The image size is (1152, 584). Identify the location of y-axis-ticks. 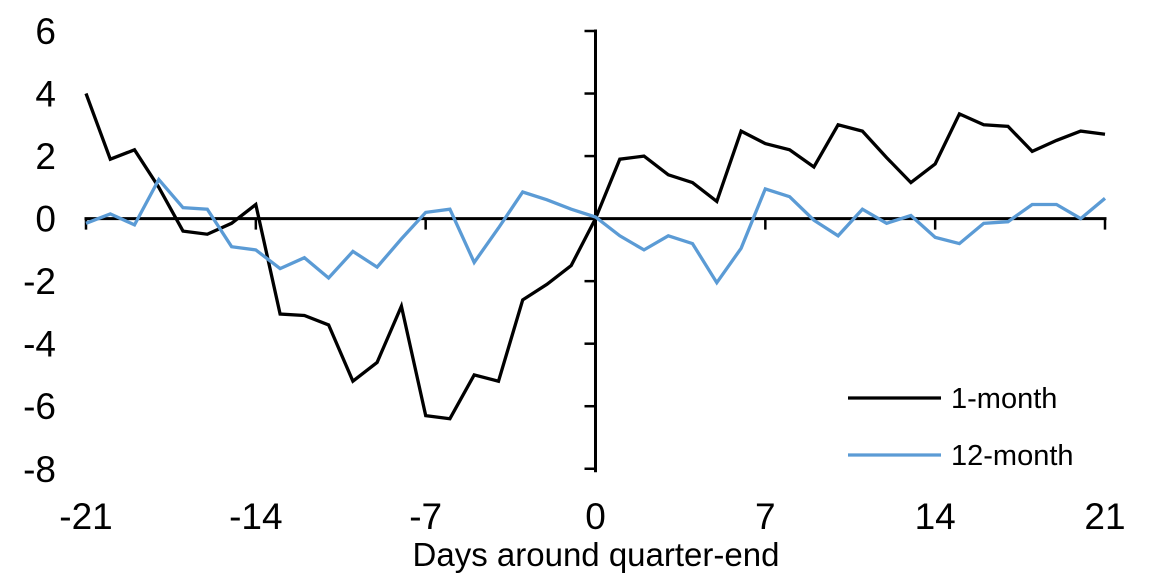
(590, 249).